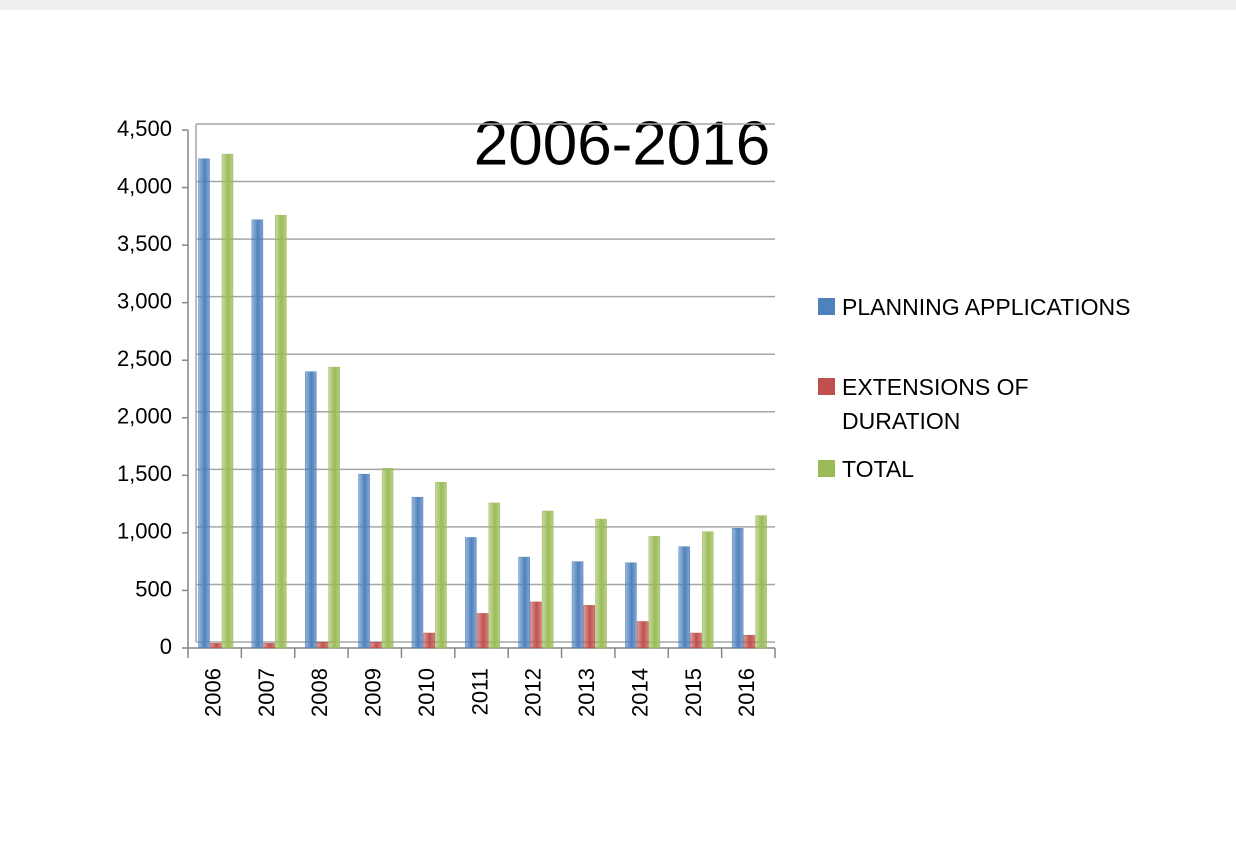  Describe the element at coordinates (319, 692) in the screenshot. I see `x-tick-label: 2008` at that location.